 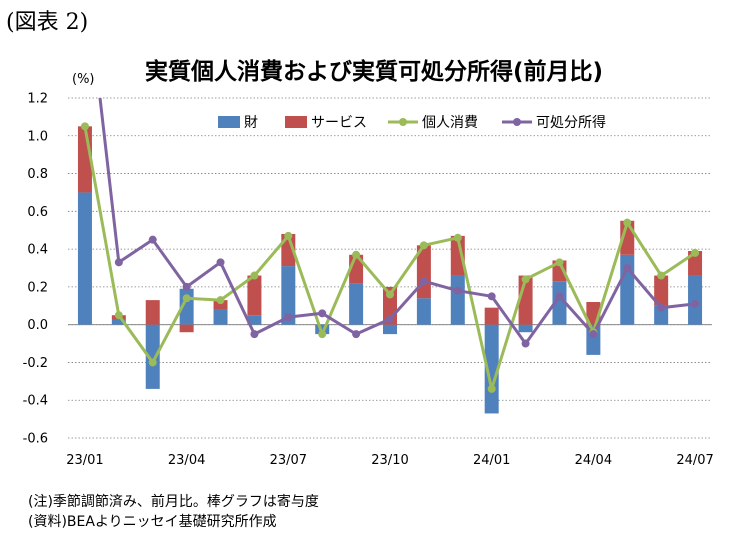 I want to click on legend: 財 サービス 個人消費 可処分所得, so click(x=412, y=122).